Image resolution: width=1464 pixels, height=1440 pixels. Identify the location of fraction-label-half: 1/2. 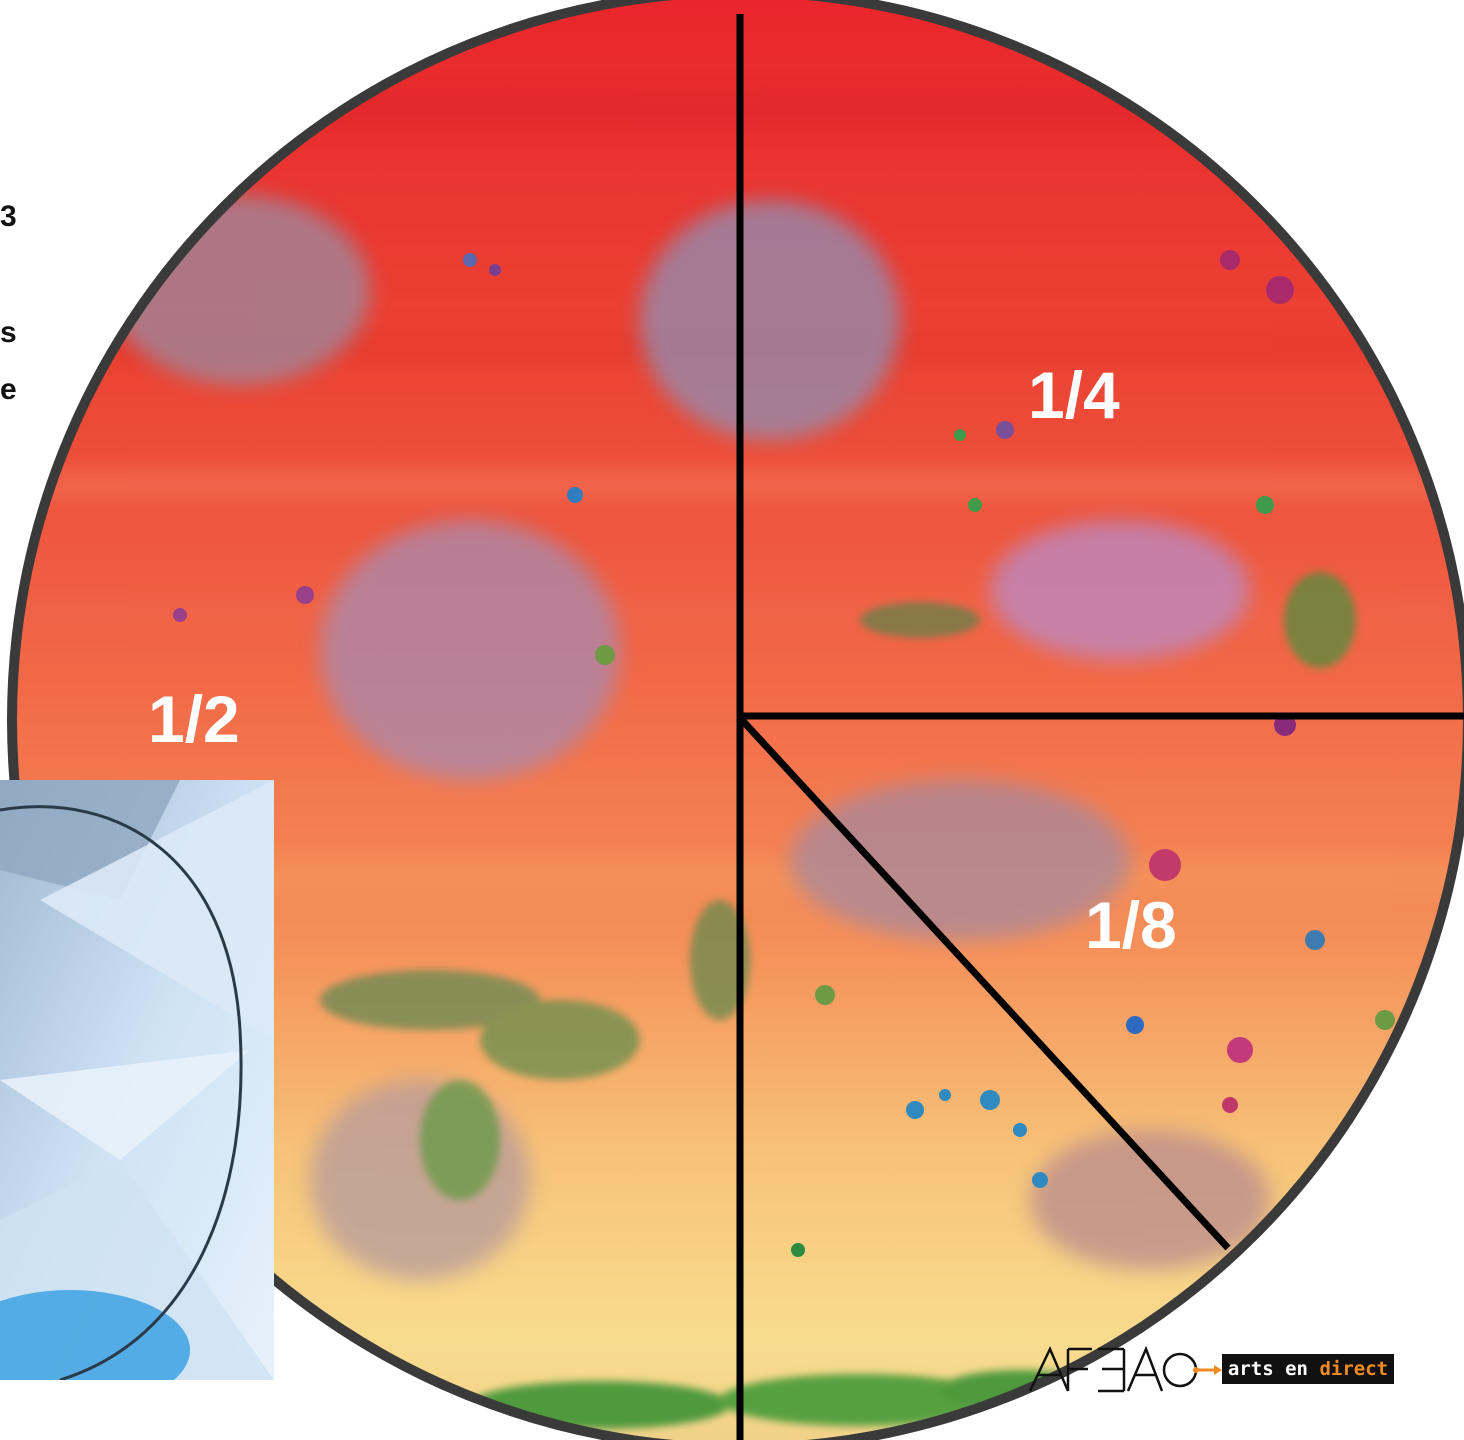
(194, 719).